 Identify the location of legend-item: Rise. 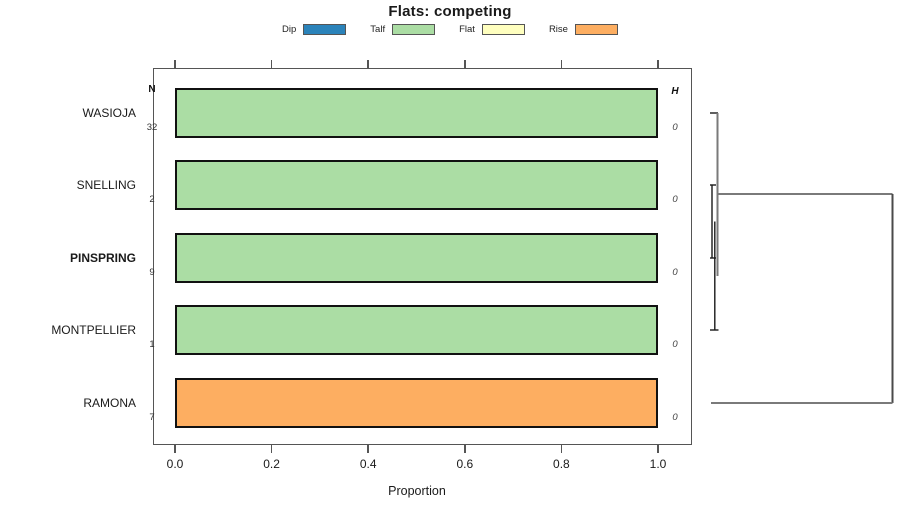
(583, 29).